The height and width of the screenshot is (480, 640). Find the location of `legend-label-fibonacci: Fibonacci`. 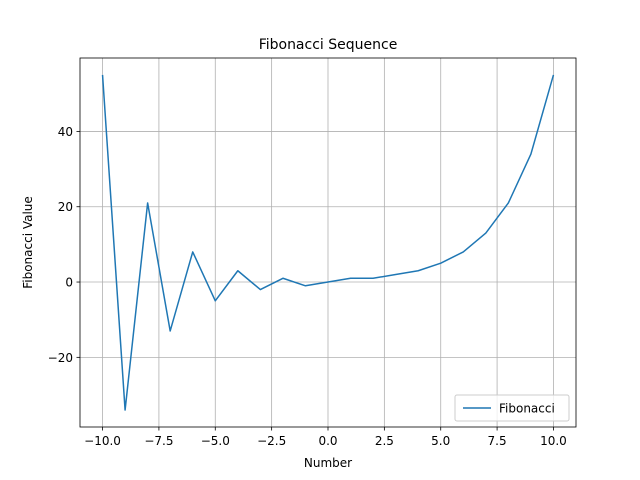

legend-label-fibonacci: Fibonacci is located at coordinates (527, 409).